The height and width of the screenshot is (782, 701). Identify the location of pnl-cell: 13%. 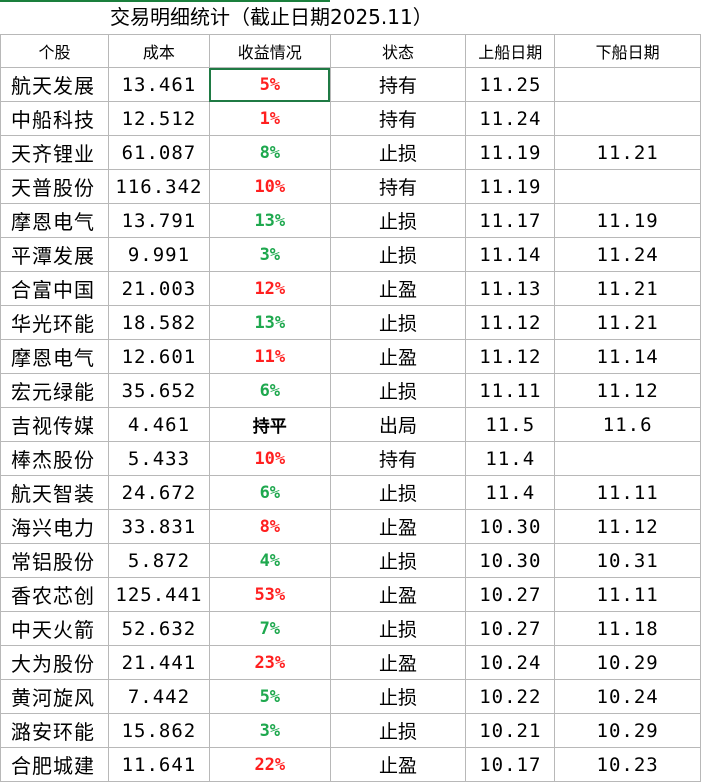
(269, 220).